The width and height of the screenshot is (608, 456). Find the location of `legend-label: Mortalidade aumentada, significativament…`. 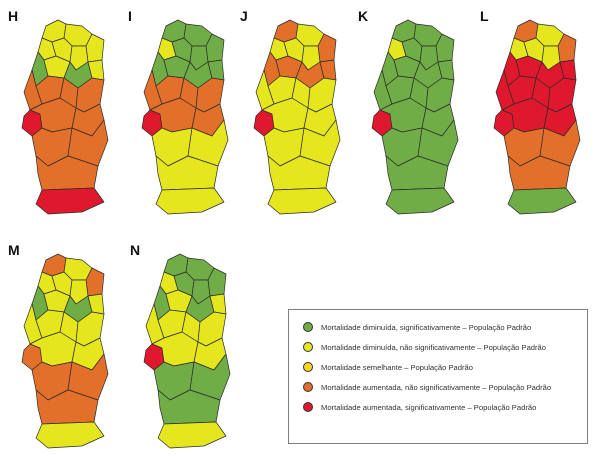

legend-label: Mortalidade aumentada, significativament… is located at coordinates (429, 407).